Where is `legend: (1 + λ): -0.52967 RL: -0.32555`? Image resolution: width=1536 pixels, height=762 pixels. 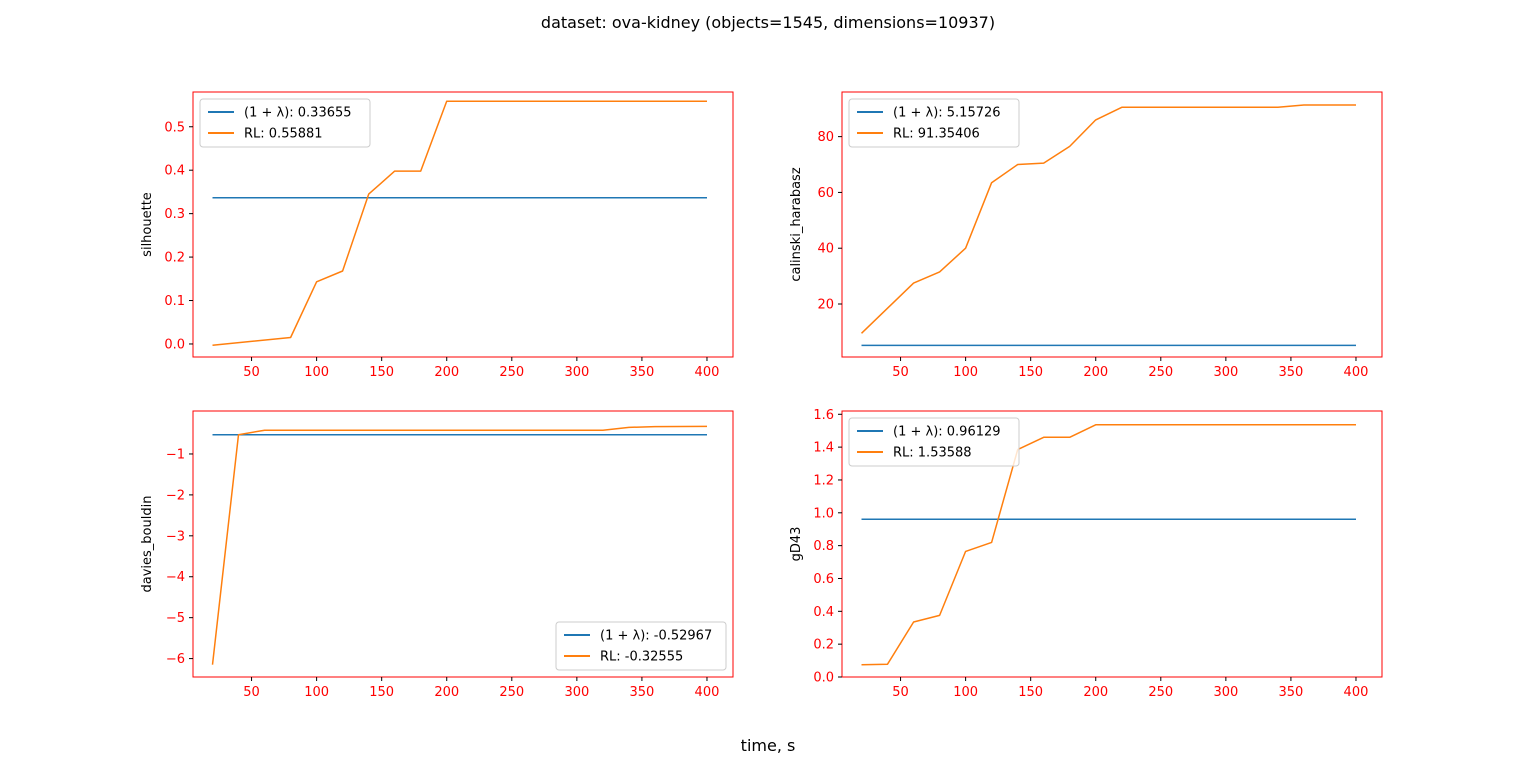 legend: (1 + λ): -0.52967 RL: -0.32555 is located at coordinates (641, 646).